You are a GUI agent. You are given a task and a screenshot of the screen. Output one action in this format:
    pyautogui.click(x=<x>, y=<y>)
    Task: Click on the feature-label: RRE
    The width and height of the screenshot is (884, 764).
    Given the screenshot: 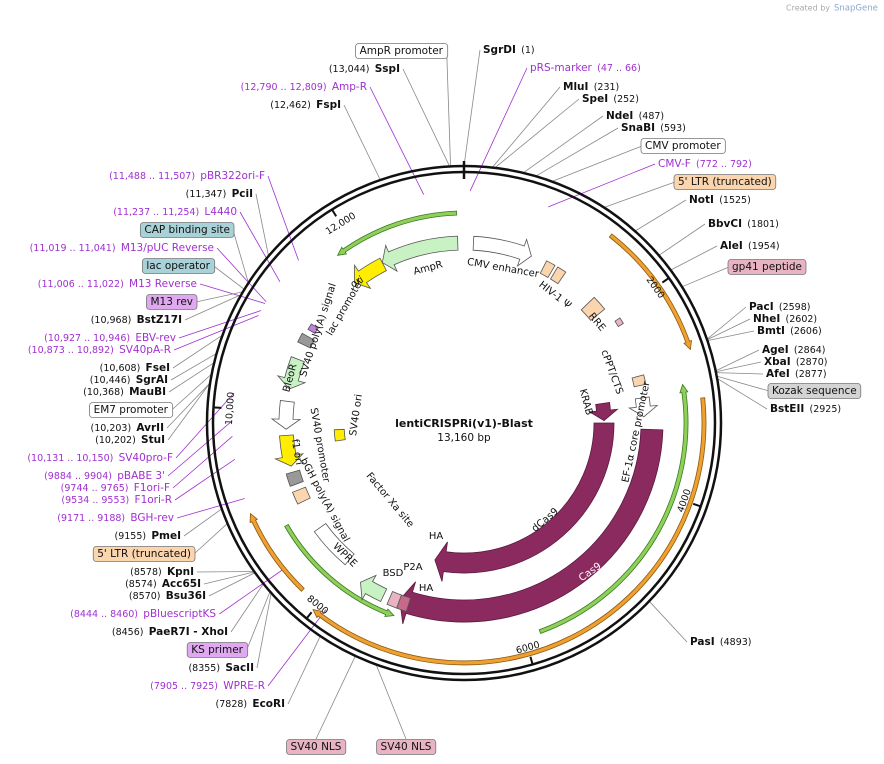 What is the action you would take?
    pyautogui.click(x=596, y=322)
    